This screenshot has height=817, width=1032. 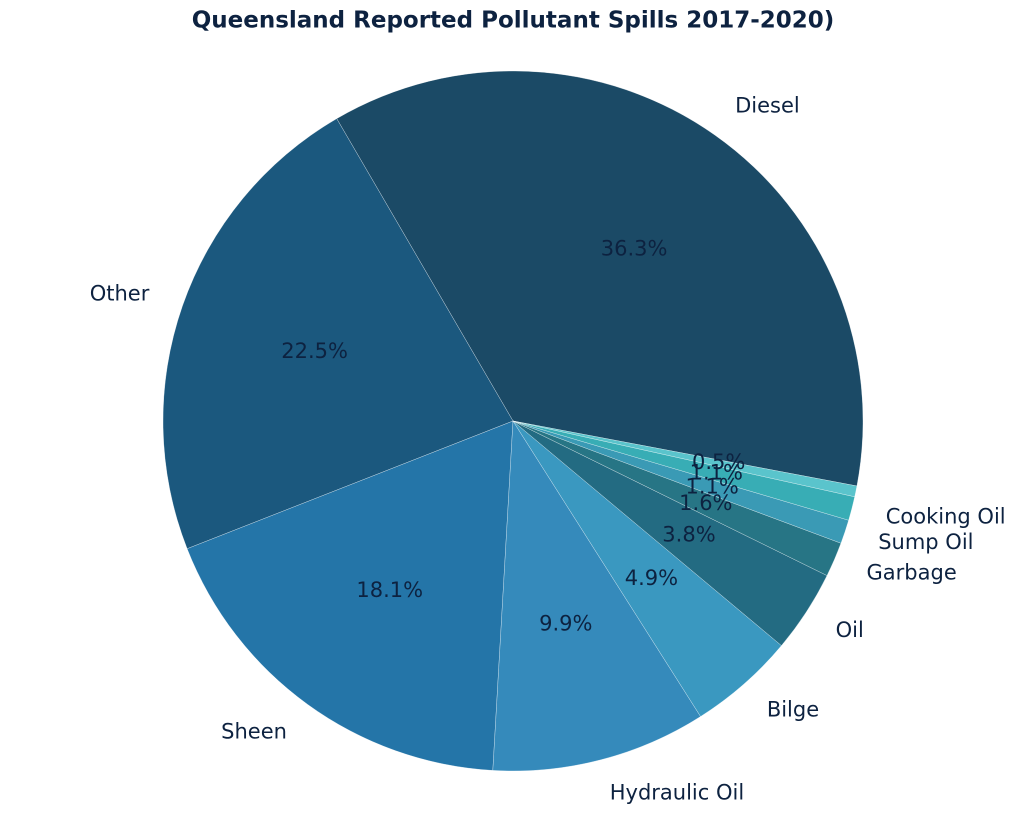 I want to click on slice-label: Garbage, so click(x=912, y=572).